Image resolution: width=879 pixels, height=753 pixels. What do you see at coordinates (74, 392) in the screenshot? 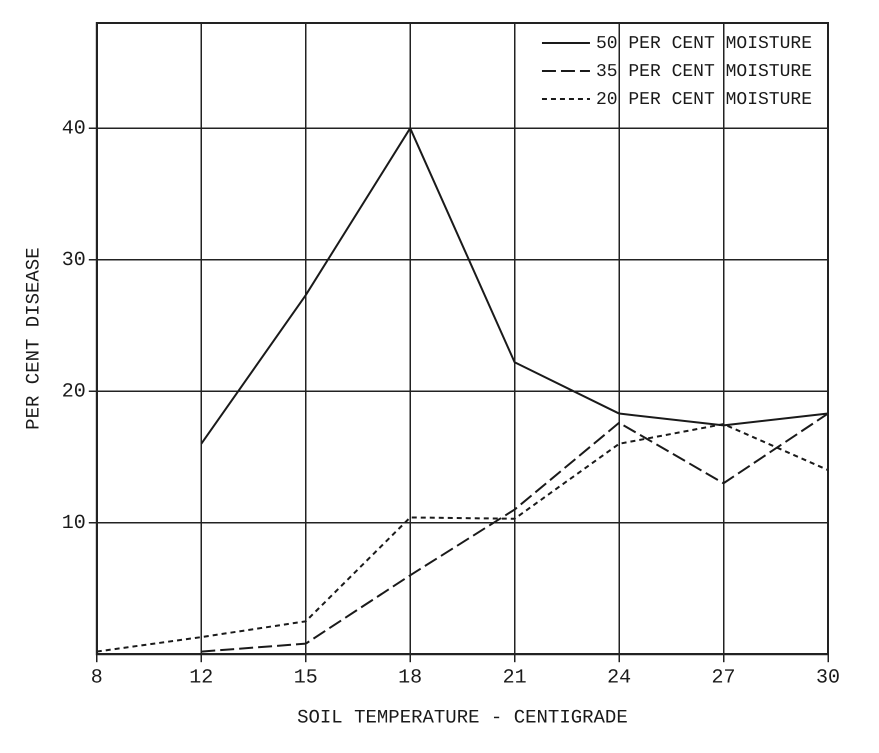
I see `y-tick-label: 20` at bounding box center [74, 392].